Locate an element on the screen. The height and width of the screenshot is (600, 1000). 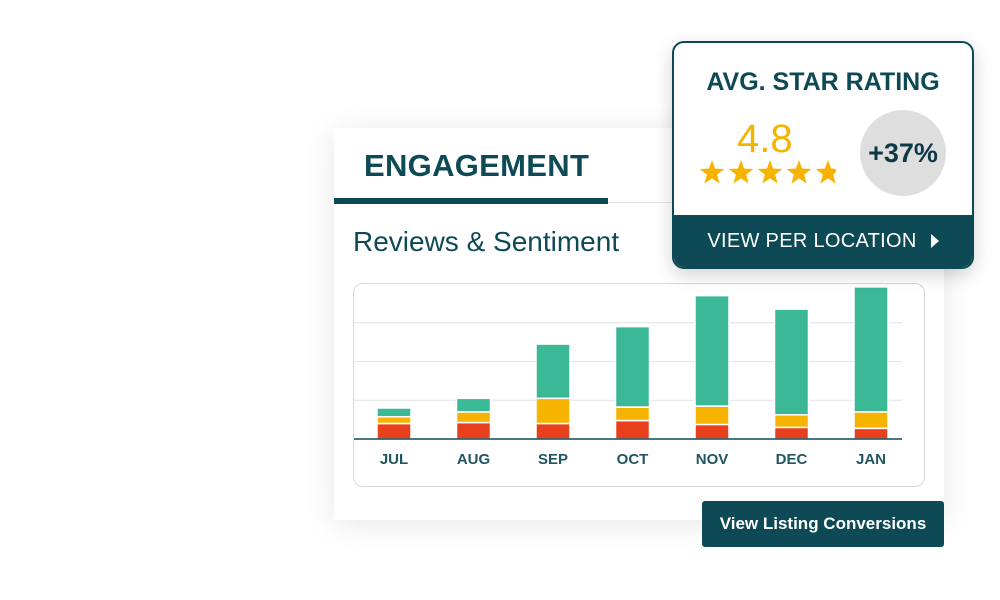
bar-segment-negative-oct is located at coordinates (632, 429).